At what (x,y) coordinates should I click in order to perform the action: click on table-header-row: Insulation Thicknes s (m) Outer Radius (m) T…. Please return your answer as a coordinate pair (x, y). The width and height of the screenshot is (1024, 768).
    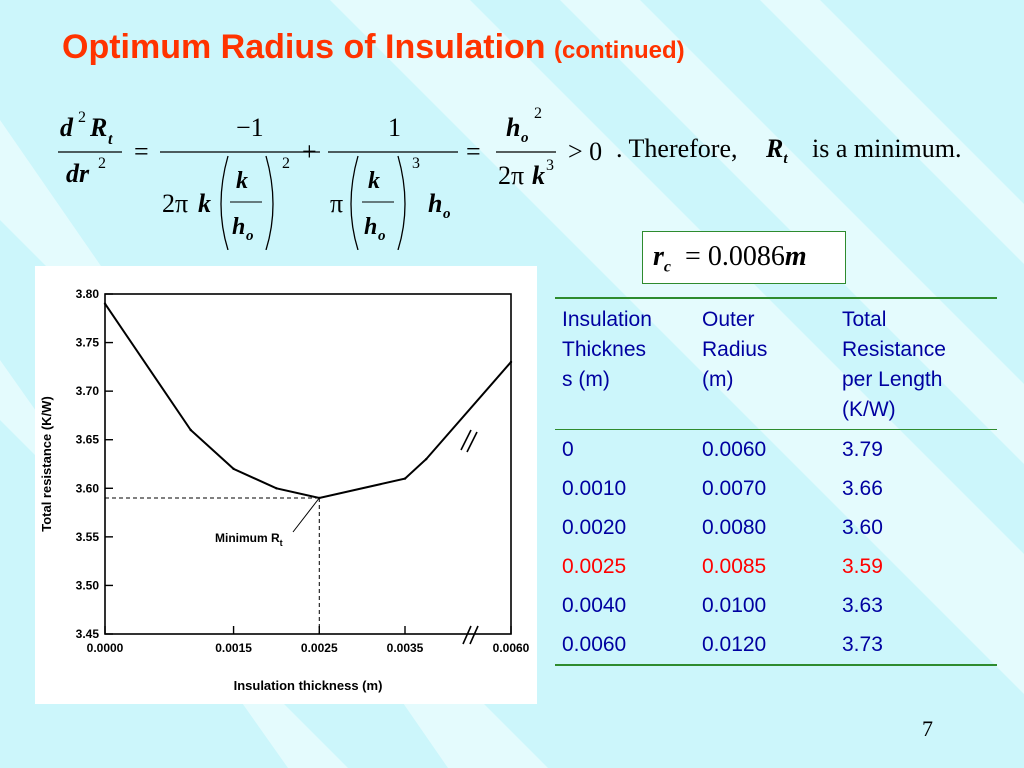
    Looking at the image, I should click on (776, 363).